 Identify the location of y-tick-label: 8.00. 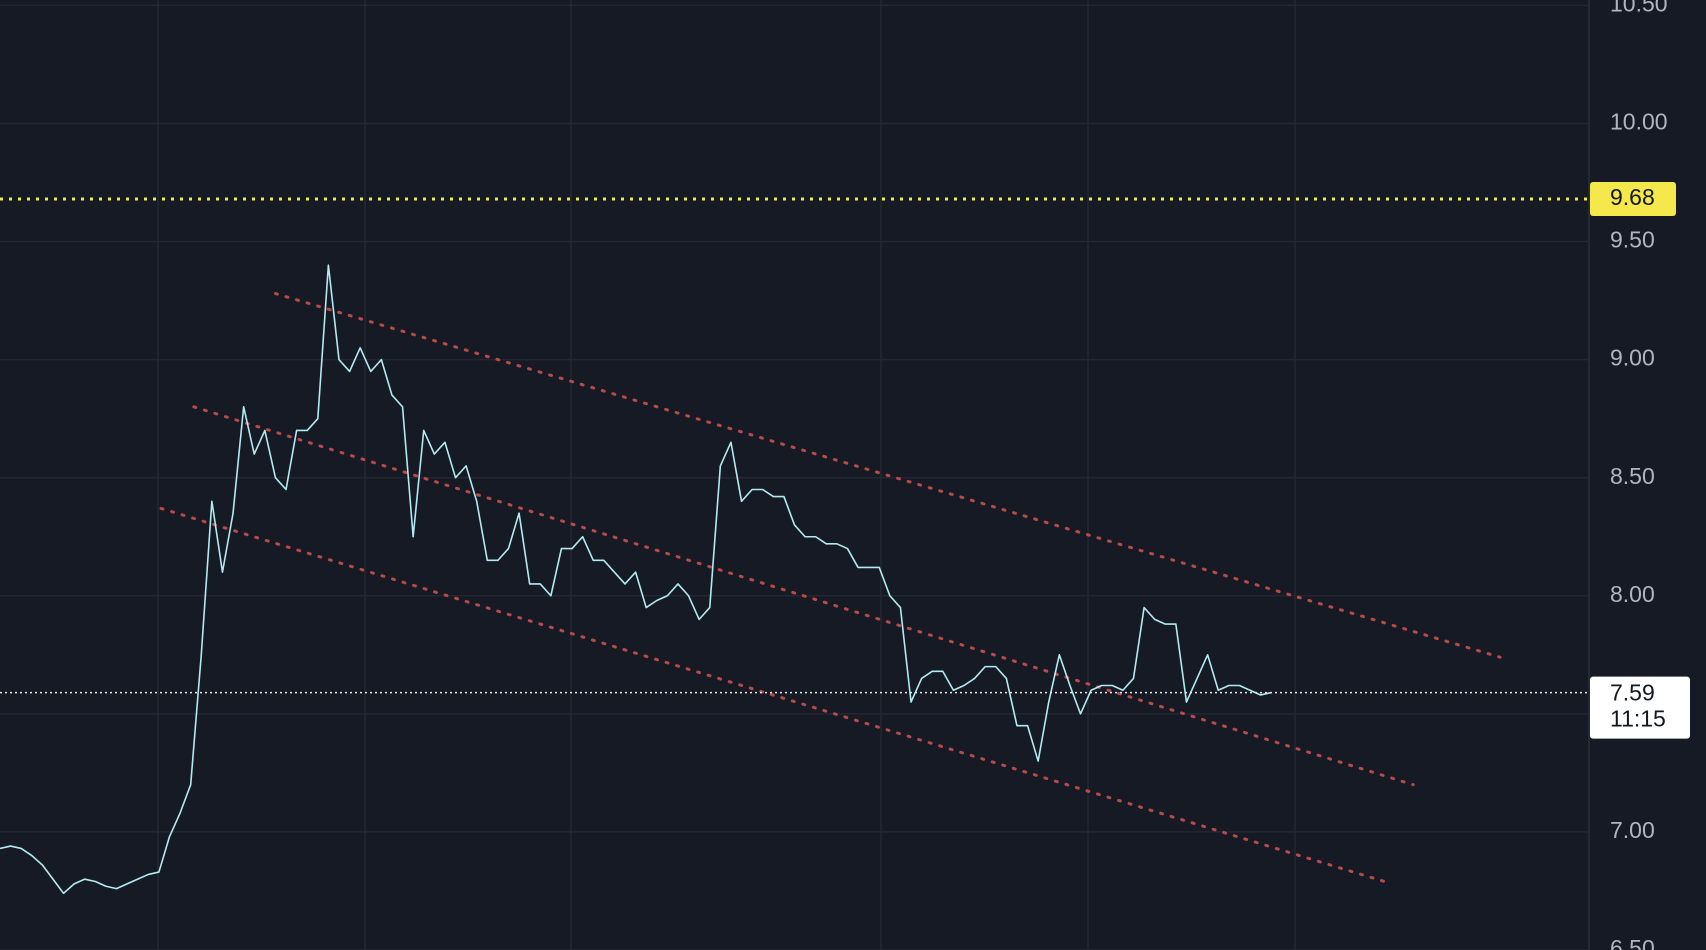
(1632, 594).